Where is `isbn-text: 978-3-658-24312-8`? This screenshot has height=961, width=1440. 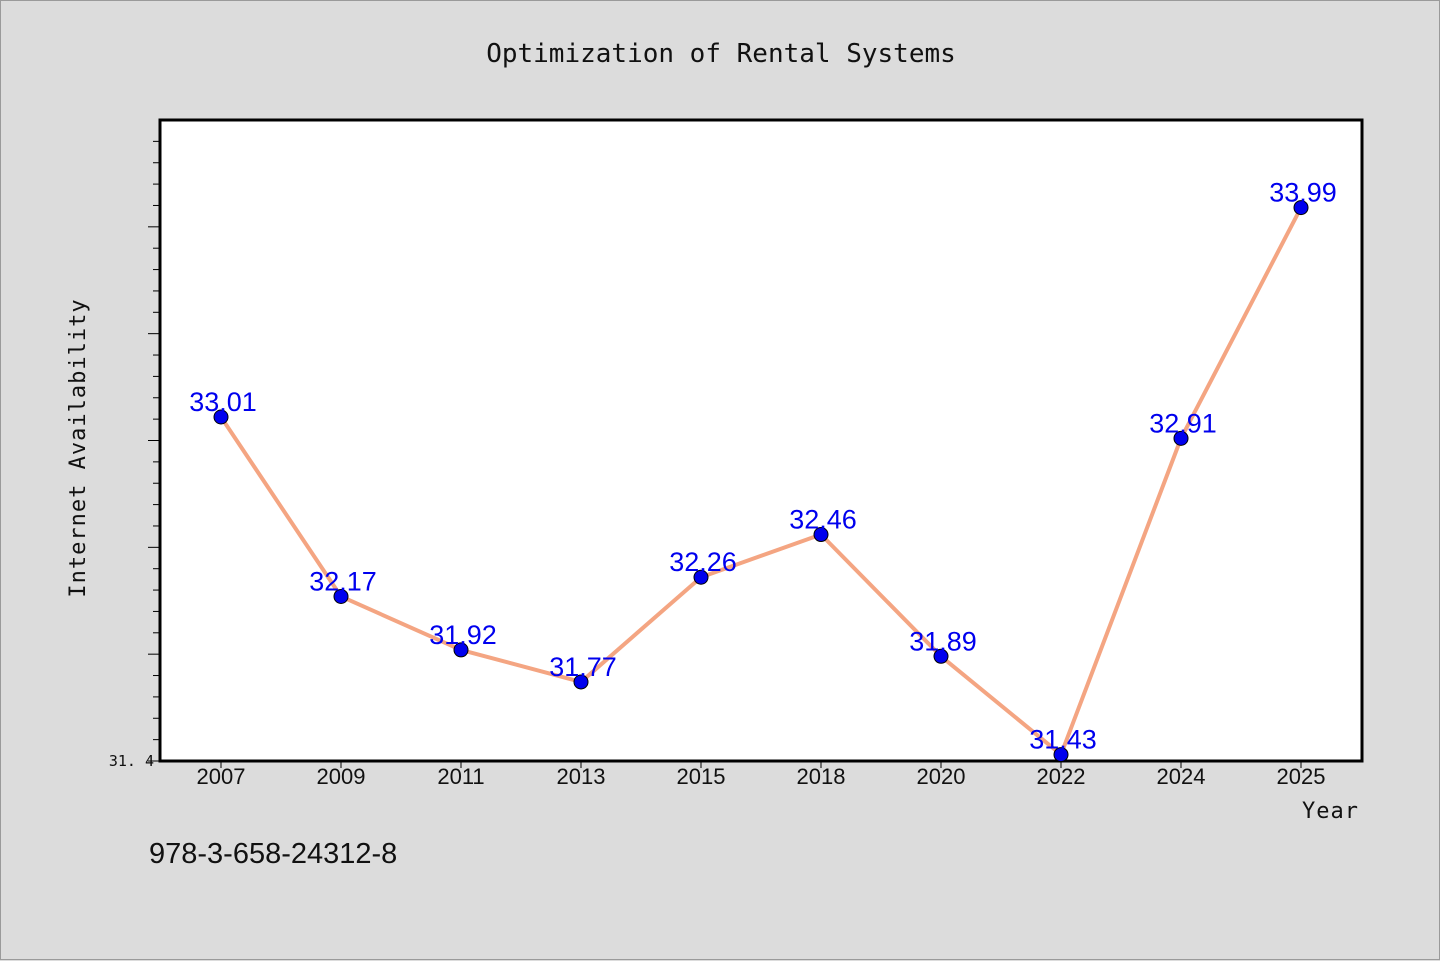
isbn-text: 978-3-658-24312-8 is located at coordinates (273, 854).